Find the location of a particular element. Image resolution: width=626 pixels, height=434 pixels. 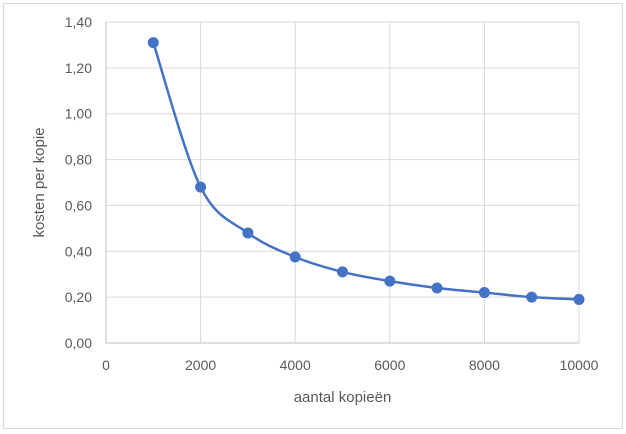

y-tick-label: 0,00 is located at coordinates (78, 343).